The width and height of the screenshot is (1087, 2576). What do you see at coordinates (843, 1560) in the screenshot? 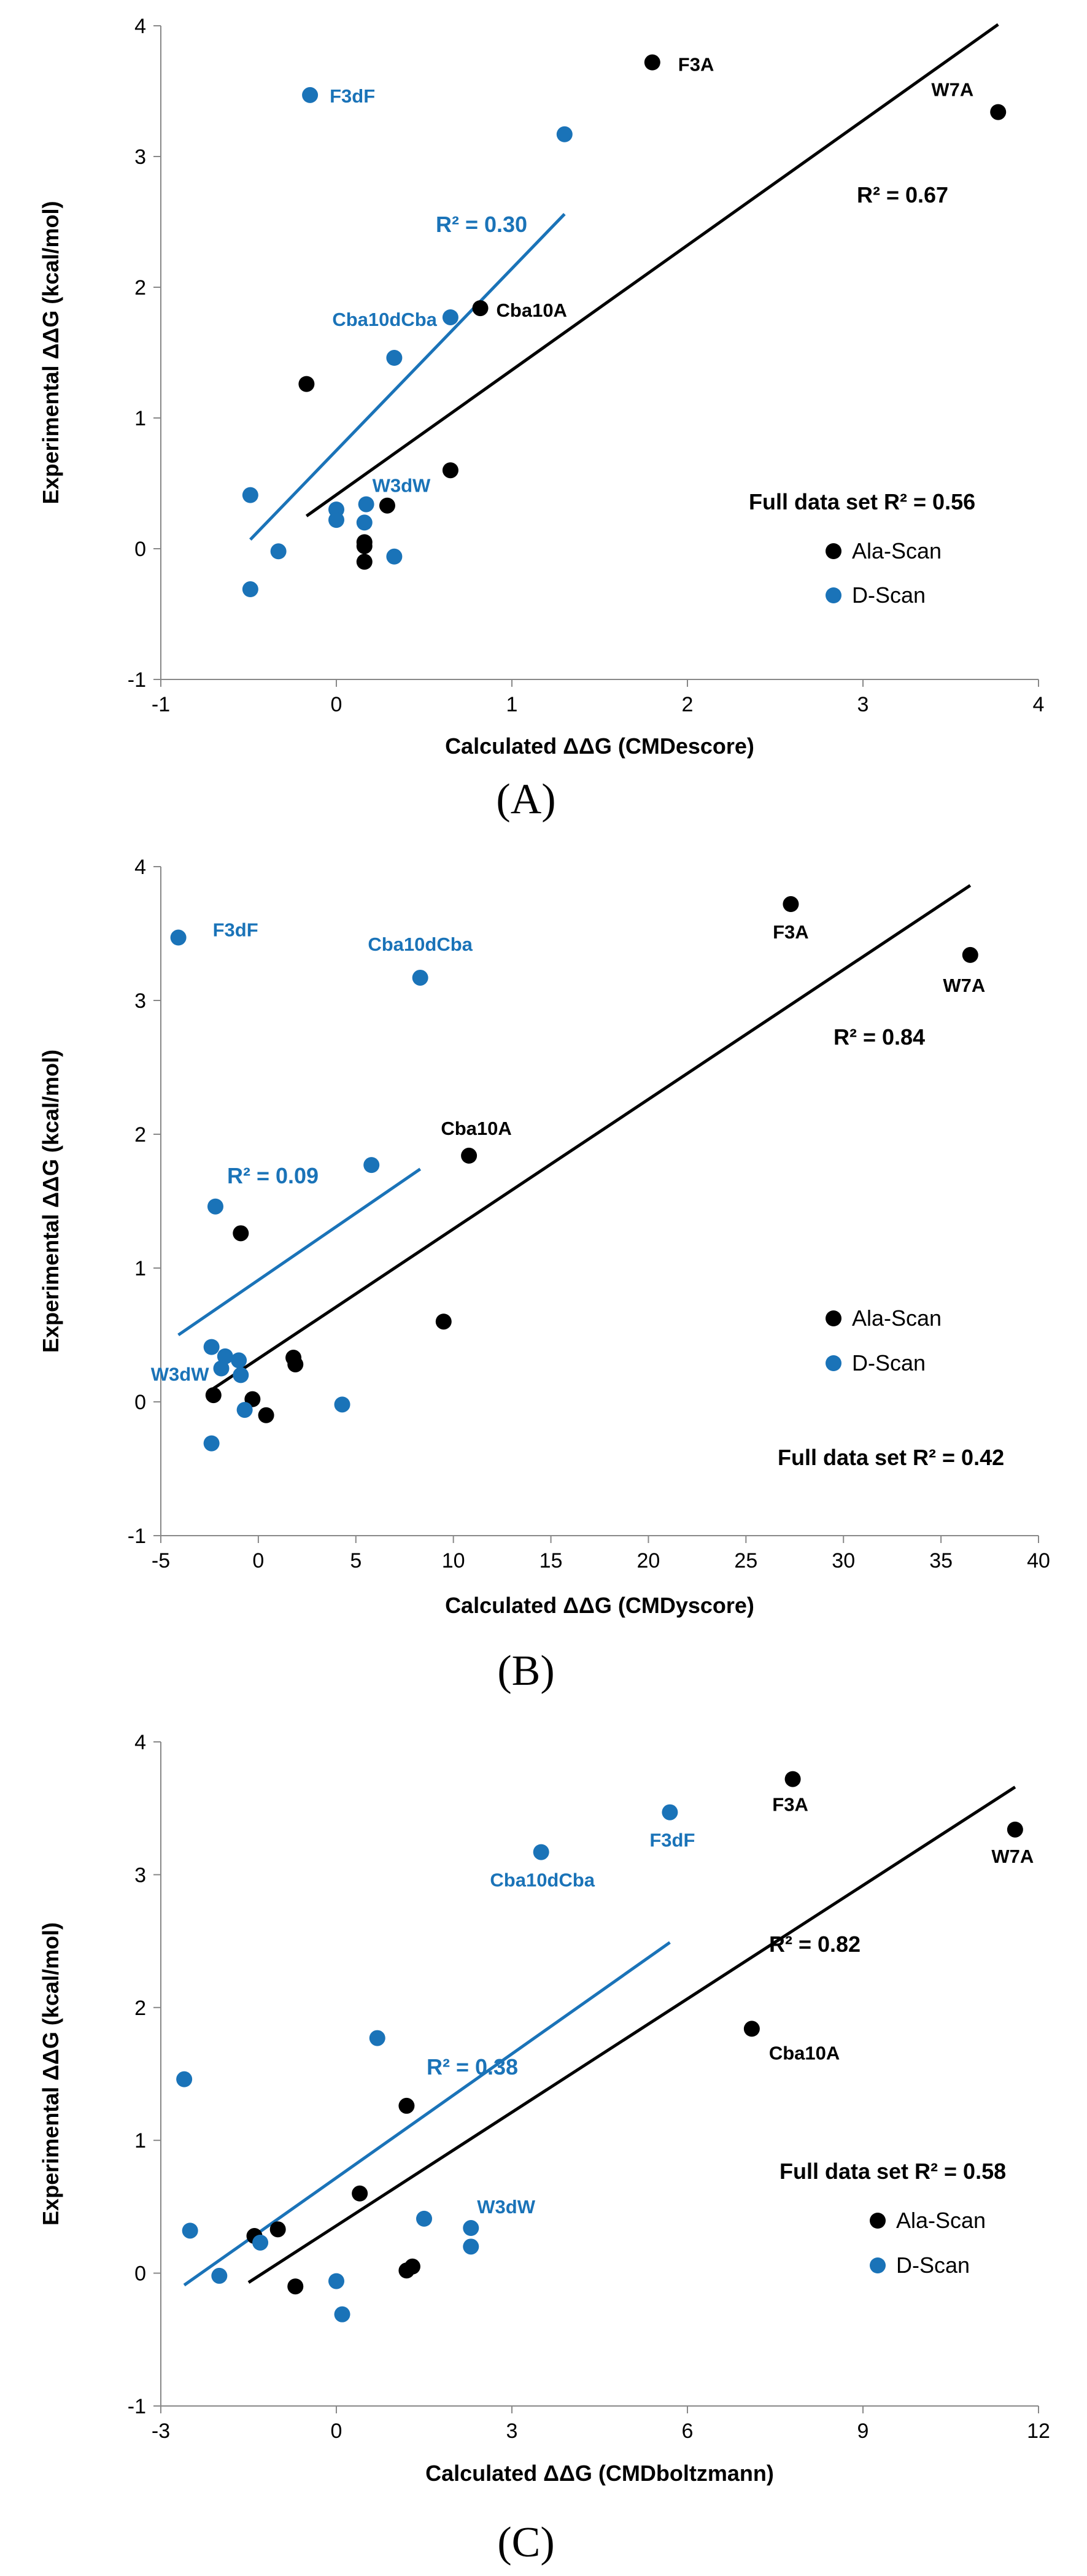
I see `x-tick-label: 30` at bounding box center [843, 1560].